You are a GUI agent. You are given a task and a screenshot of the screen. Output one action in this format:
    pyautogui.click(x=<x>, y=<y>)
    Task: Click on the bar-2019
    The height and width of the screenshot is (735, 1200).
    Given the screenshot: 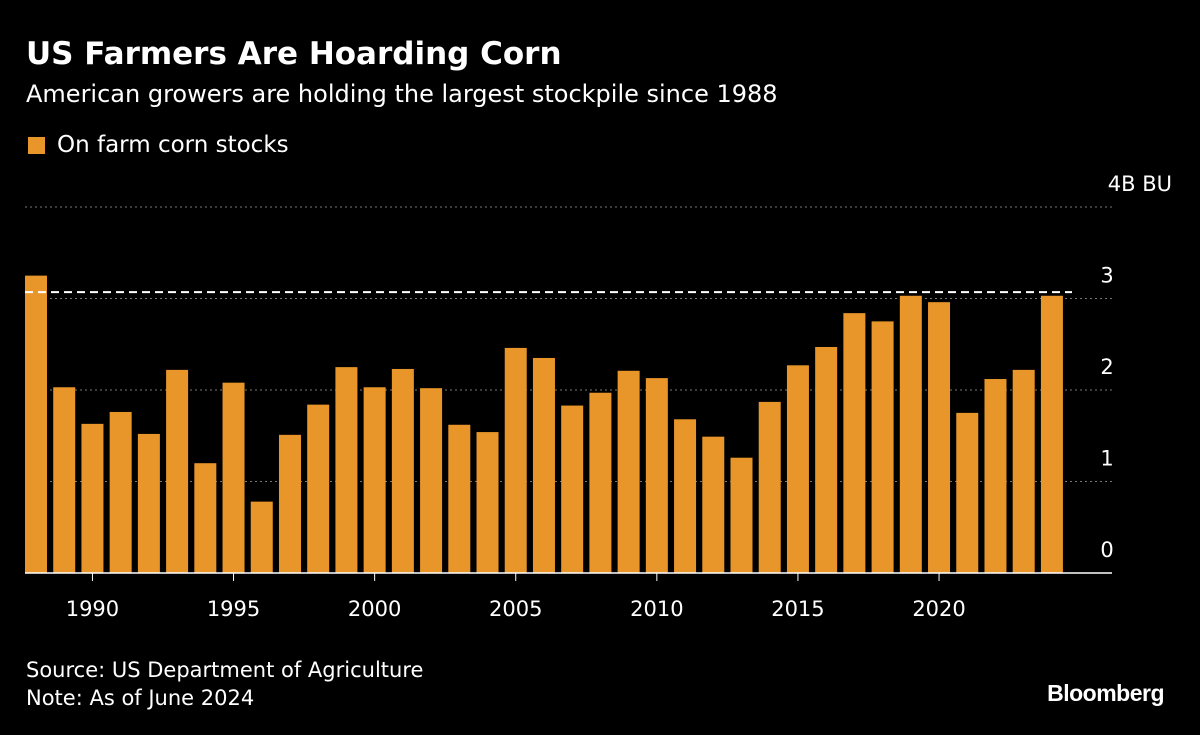 What is the action you would take?
    pyautogui.click(x=910, y=434)
    